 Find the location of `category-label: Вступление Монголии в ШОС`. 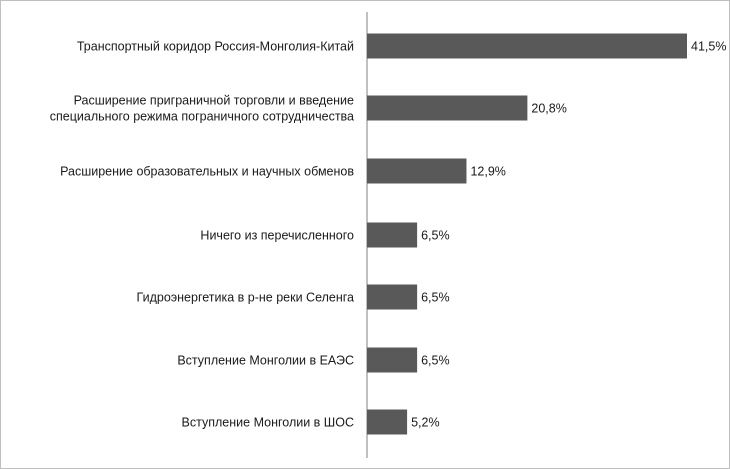

category-label: Вступление Монголии в ШОС is located at coordinates (268, 423).